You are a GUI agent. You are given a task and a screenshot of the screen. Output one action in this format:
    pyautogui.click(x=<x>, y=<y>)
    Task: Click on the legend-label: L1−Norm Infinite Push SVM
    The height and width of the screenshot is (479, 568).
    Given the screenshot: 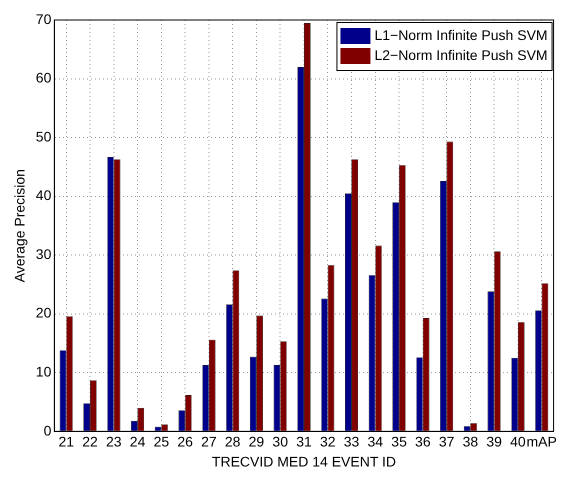 What is the action you would take?
    pyautogui.click(x=461, y=34)
    